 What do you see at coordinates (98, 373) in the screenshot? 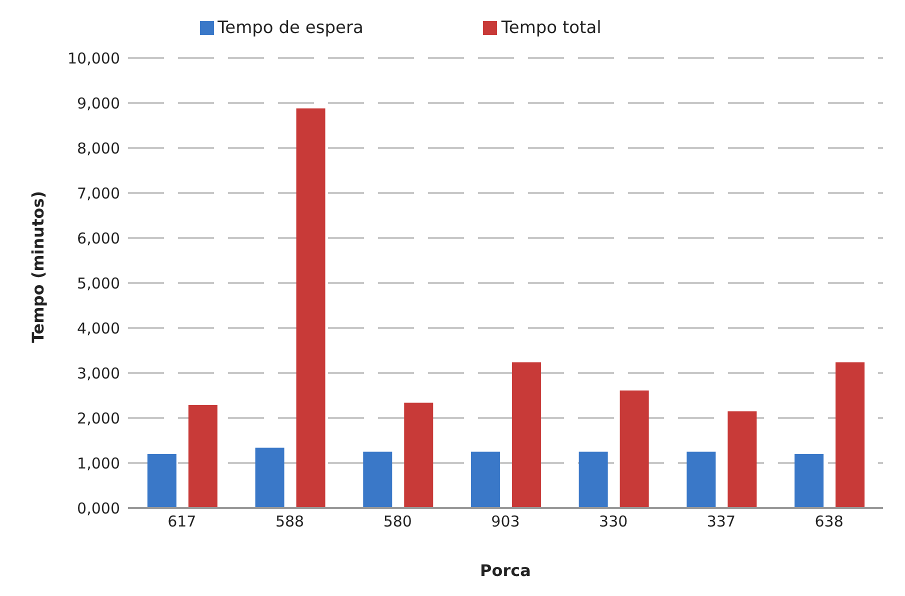
I see `y-tick-label: 3,000` at bounding box center [98, 373].